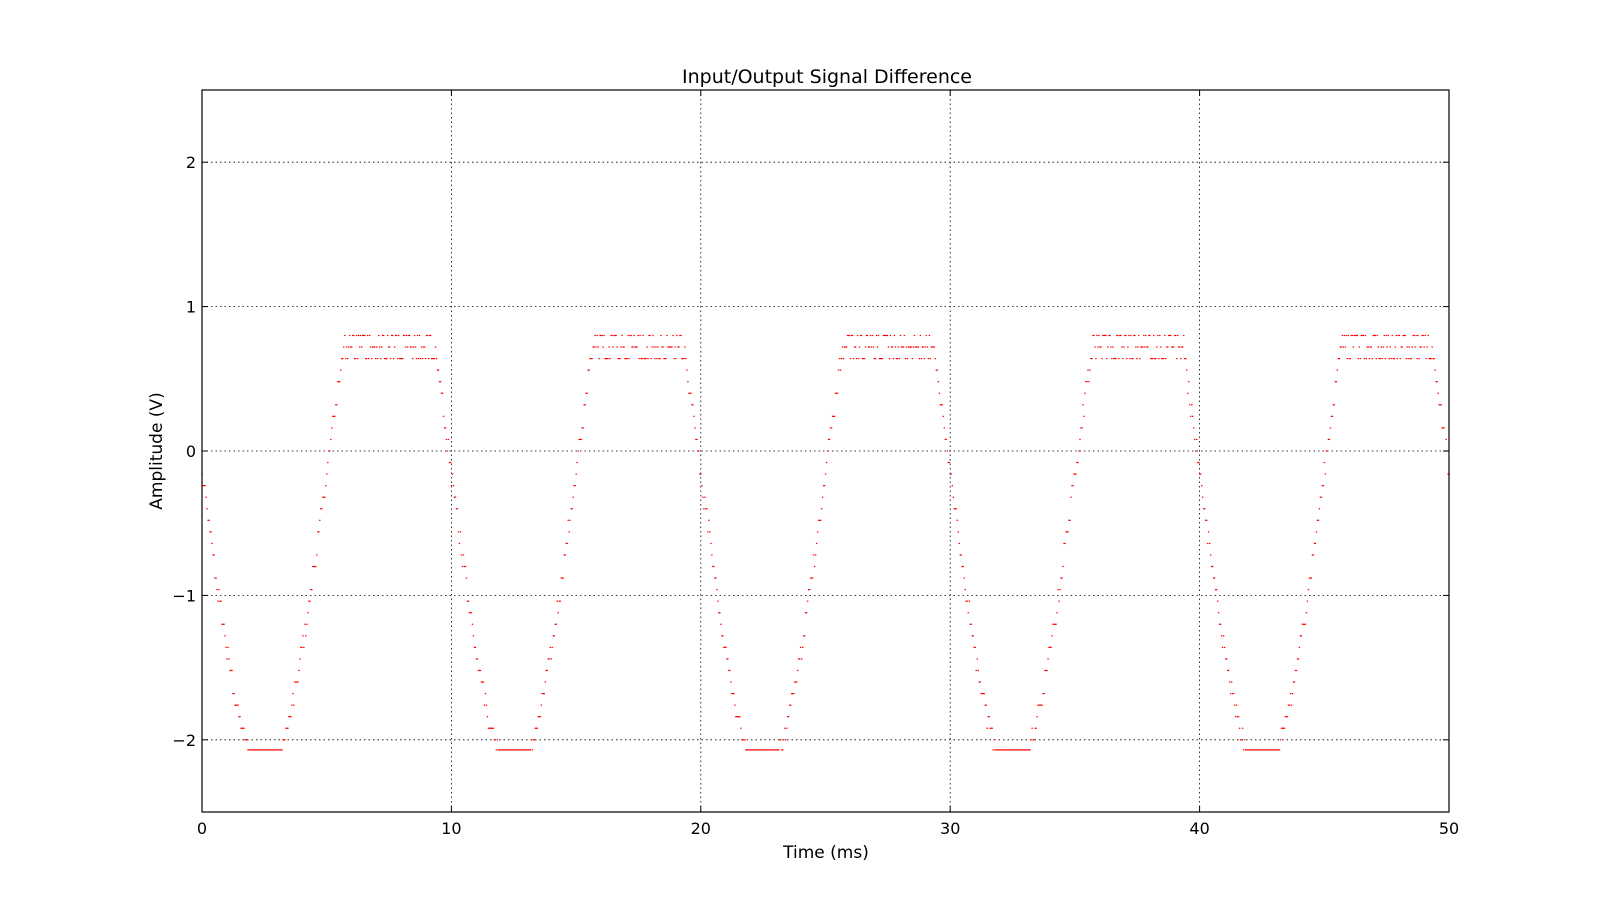  I want to click on x-axis-title: Time (ms), so click(825, 853).